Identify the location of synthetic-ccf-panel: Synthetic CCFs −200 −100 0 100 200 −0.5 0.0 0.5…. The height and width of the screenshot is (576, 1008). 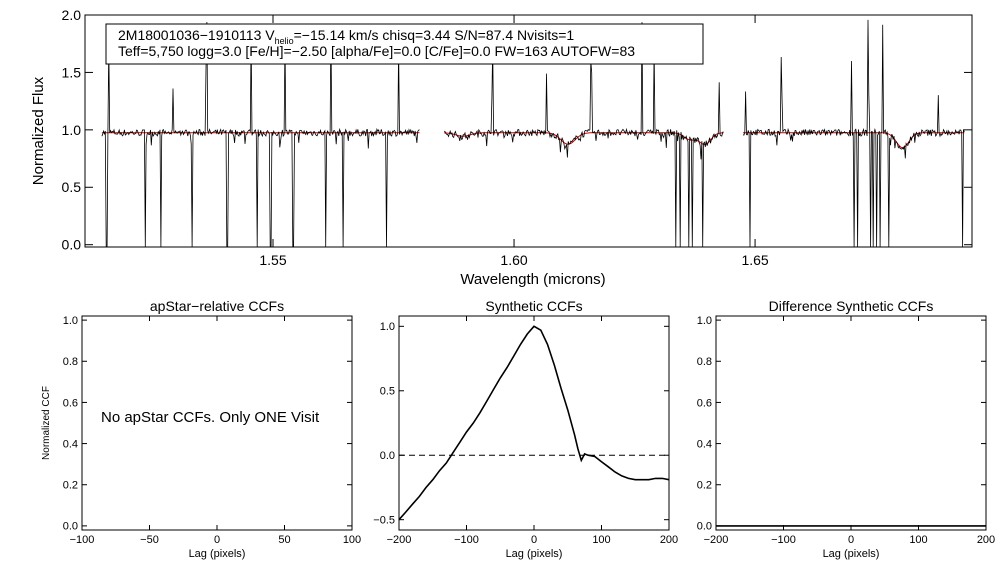
(525, 429).